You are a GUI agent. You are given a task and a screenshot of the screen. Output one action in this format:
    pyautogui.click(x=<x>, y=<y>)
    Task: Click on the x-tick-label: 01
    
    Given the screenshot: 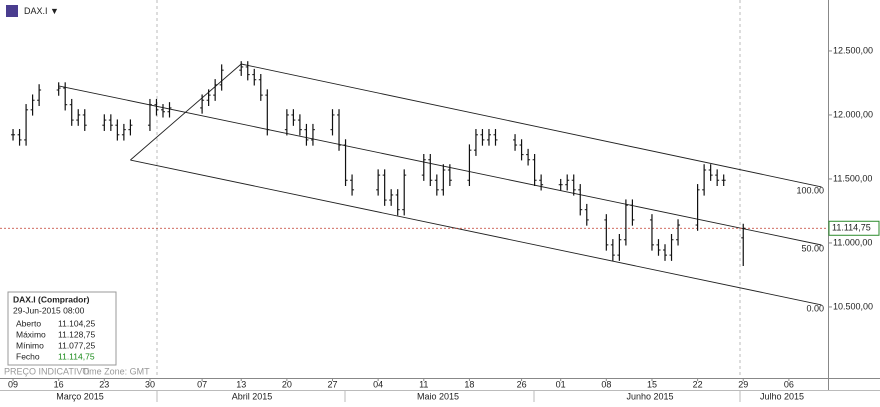 What is the action you would take?
    pyautogui.click(x=561, y=384)
    